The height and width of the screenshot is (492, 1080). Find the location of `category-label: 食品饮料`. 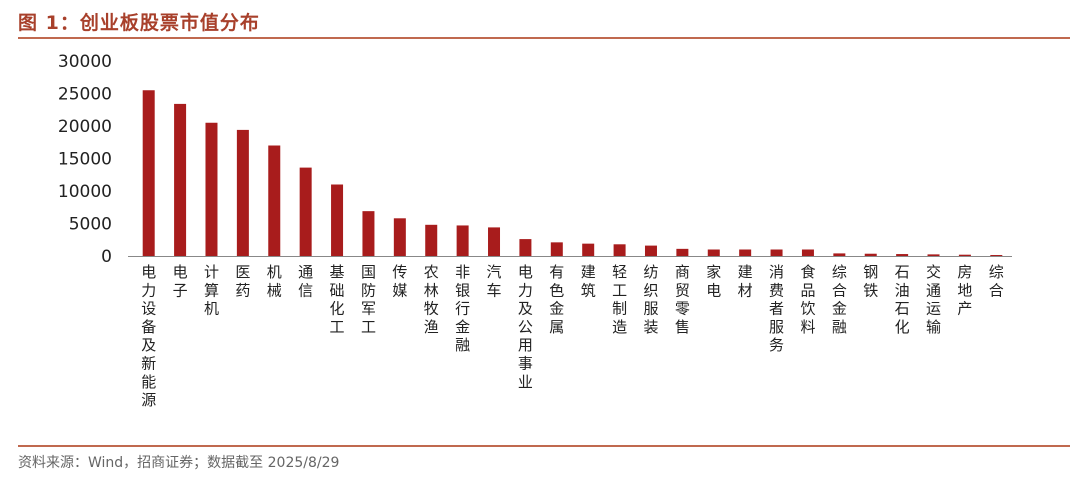

category-label: 食品饮料 is located at coordinates (807, 299).